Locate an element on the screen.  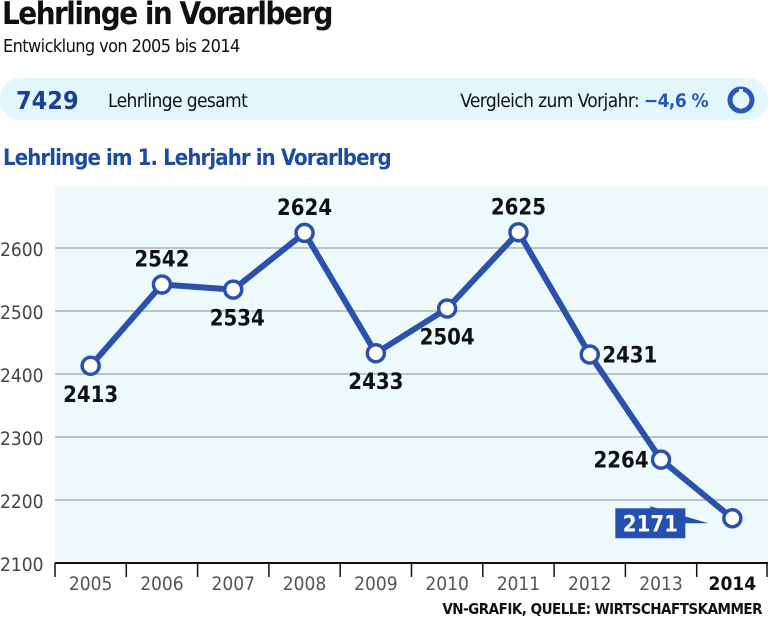
data-label: 2625 is located at coordinates (518, 207).